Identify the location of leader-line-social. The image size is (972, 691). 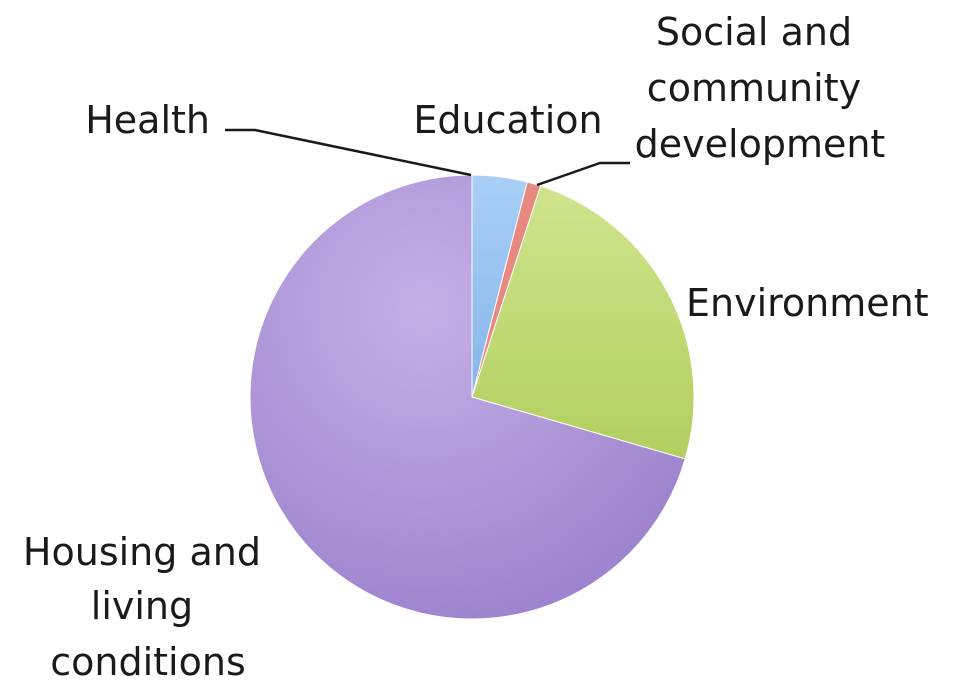
(583, 174).